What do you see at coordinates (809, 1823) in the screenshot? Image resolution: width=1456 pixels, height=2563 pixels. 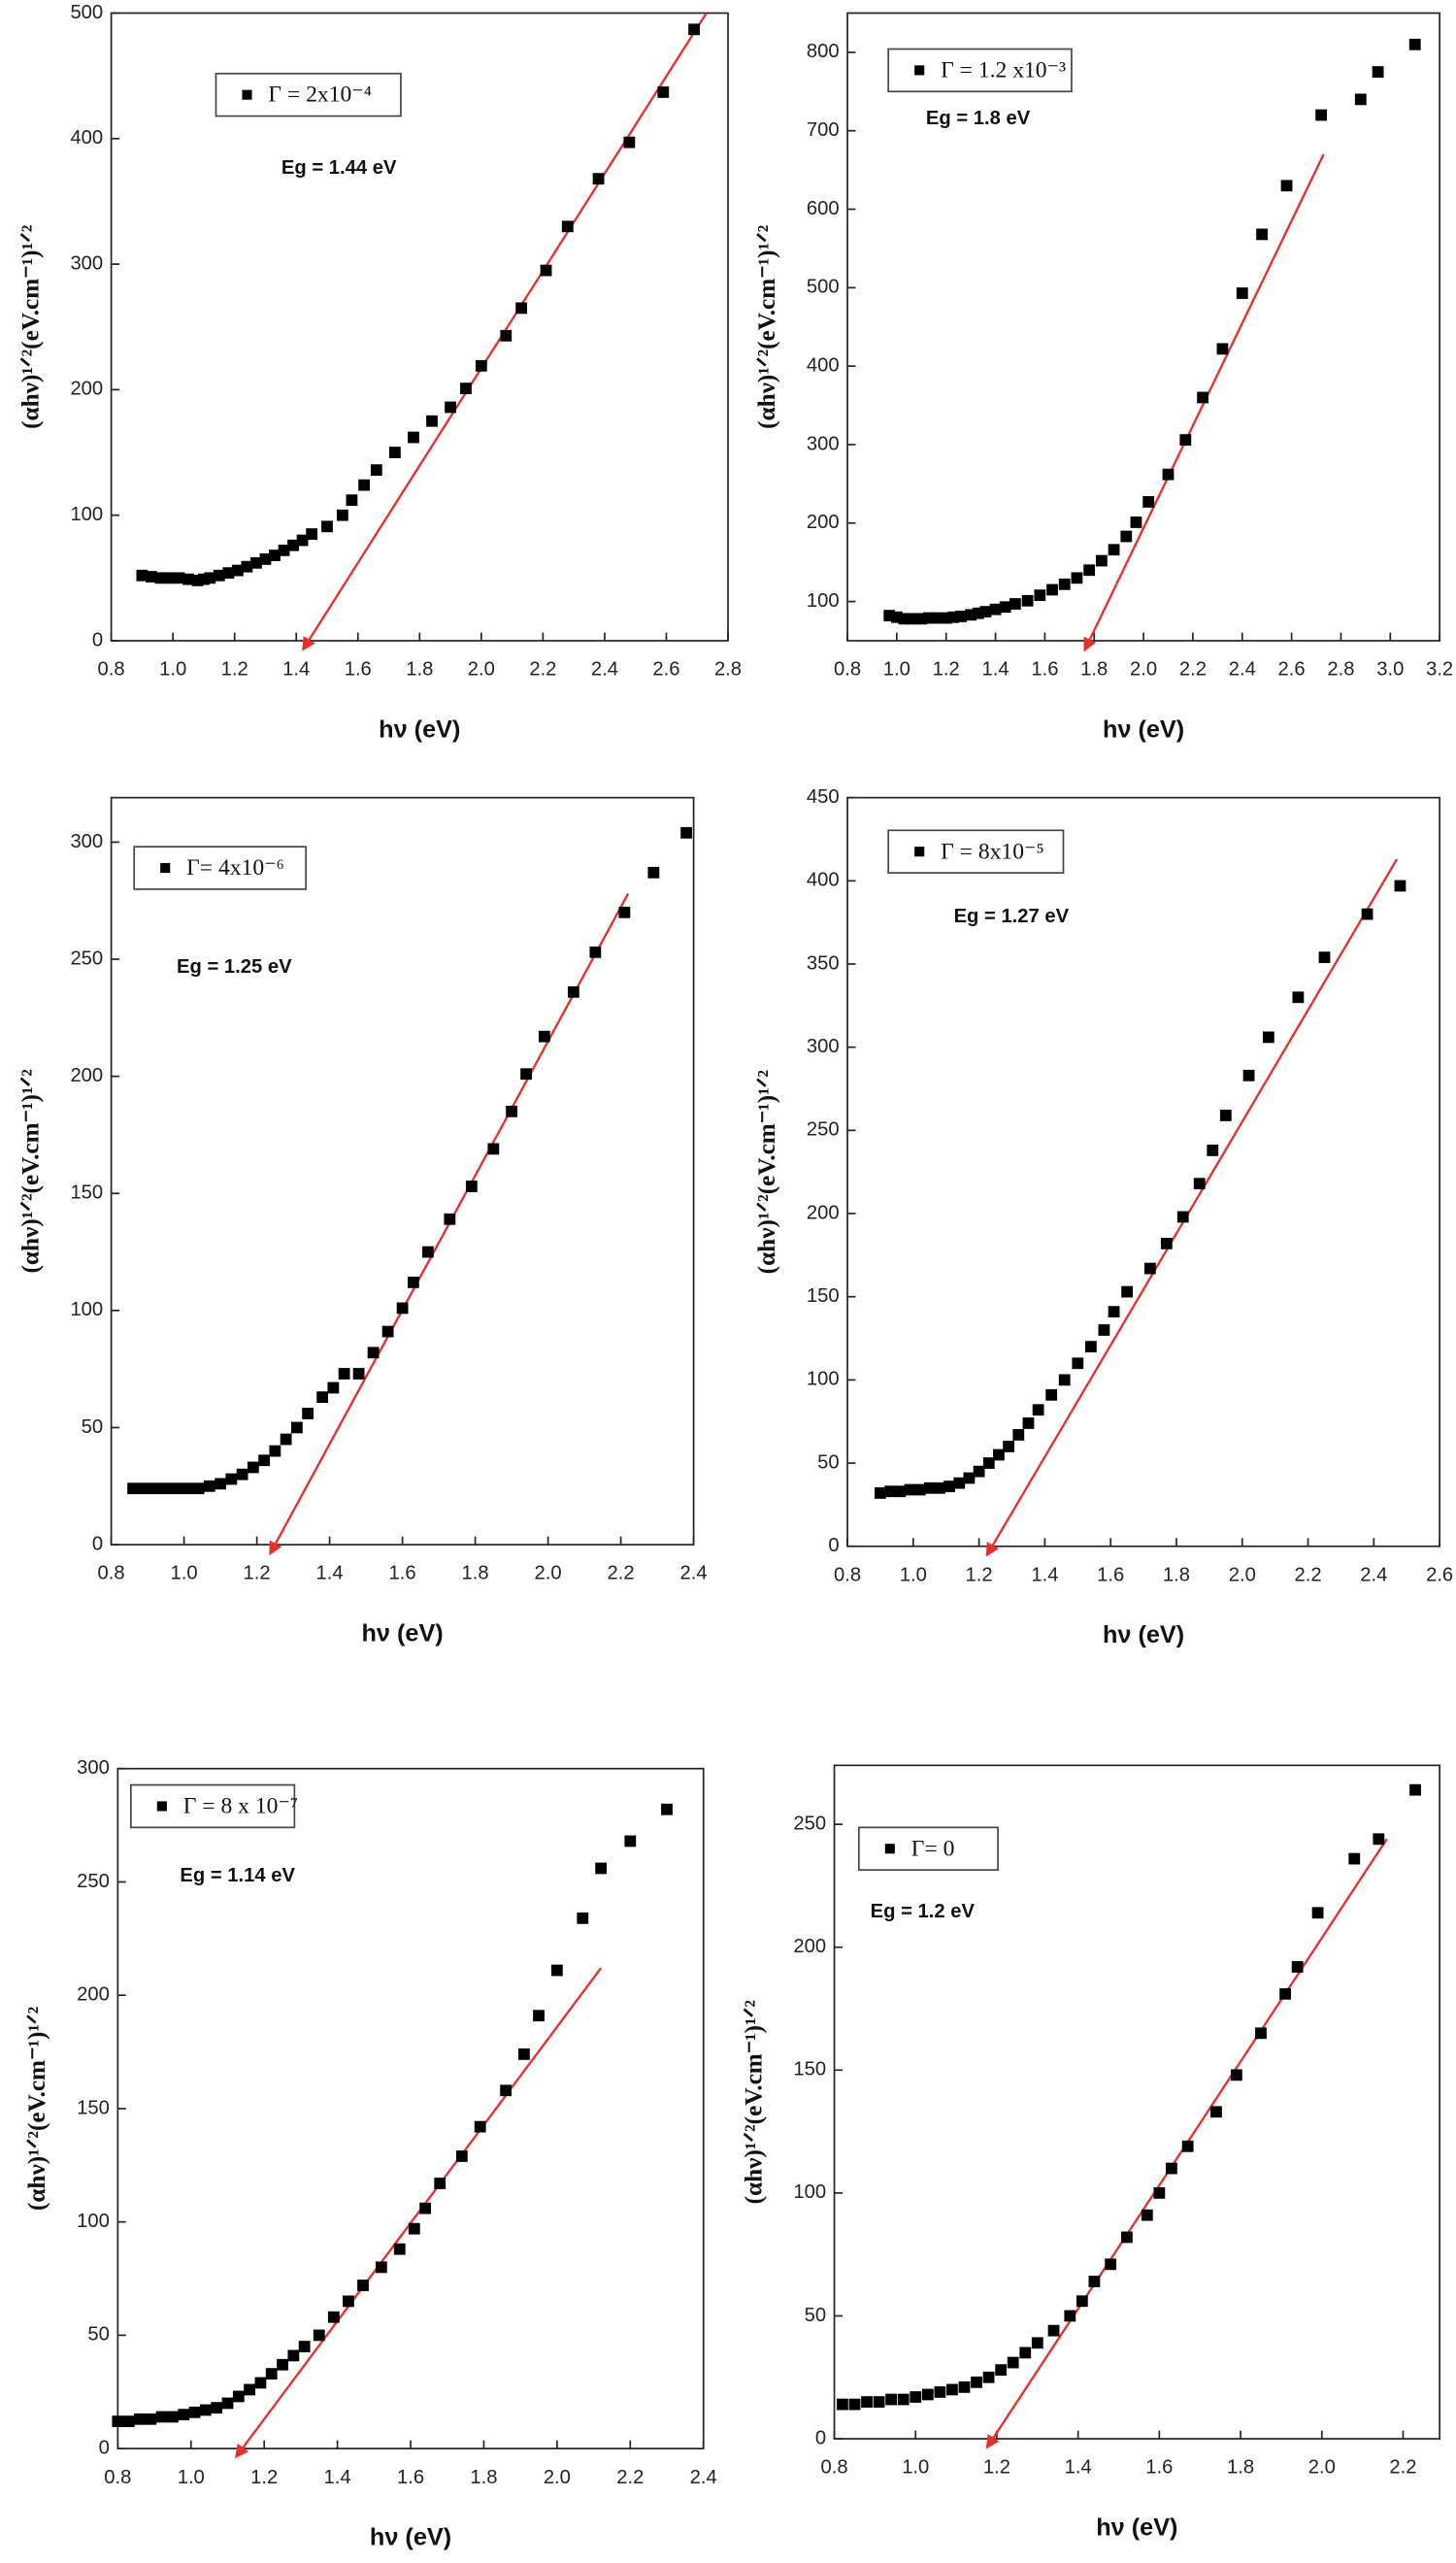 I see `y-tick-label: 250` at bounding box center [809, 1823].